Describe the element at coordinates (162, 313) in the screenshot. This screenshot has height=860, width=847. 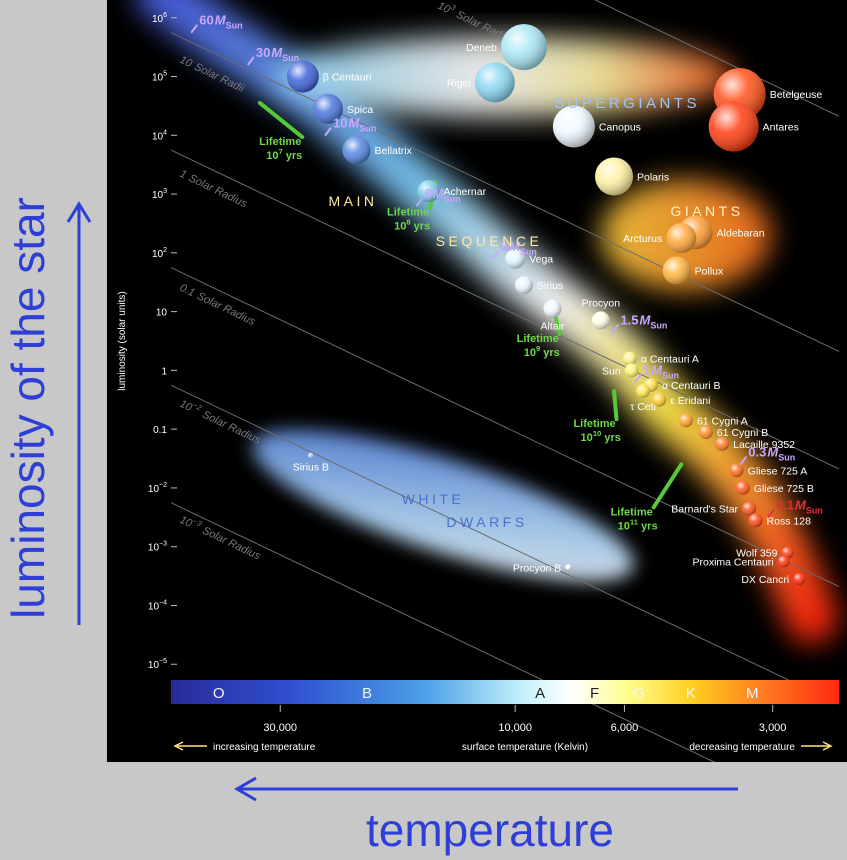
I see `y-tick-label: 10` at that location.